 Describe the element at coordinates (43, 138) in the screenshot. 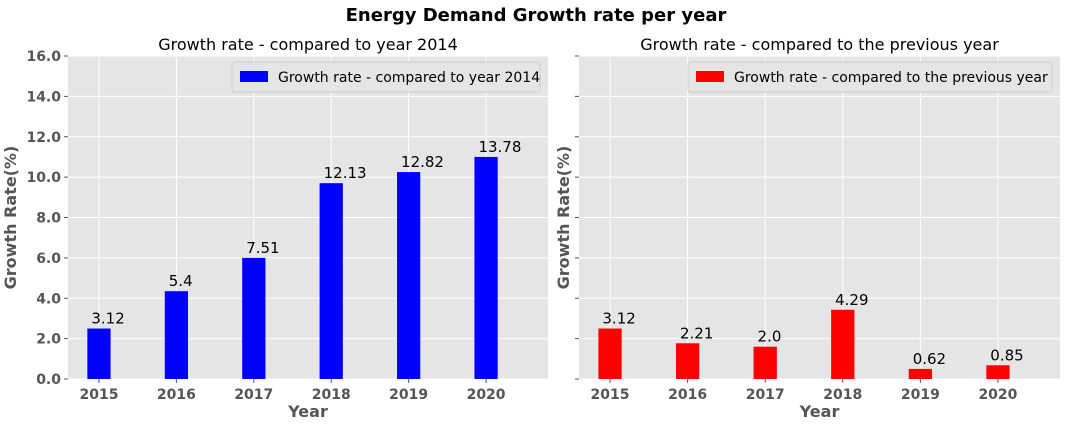

I see `y-tick-label: 12.0` at that location.